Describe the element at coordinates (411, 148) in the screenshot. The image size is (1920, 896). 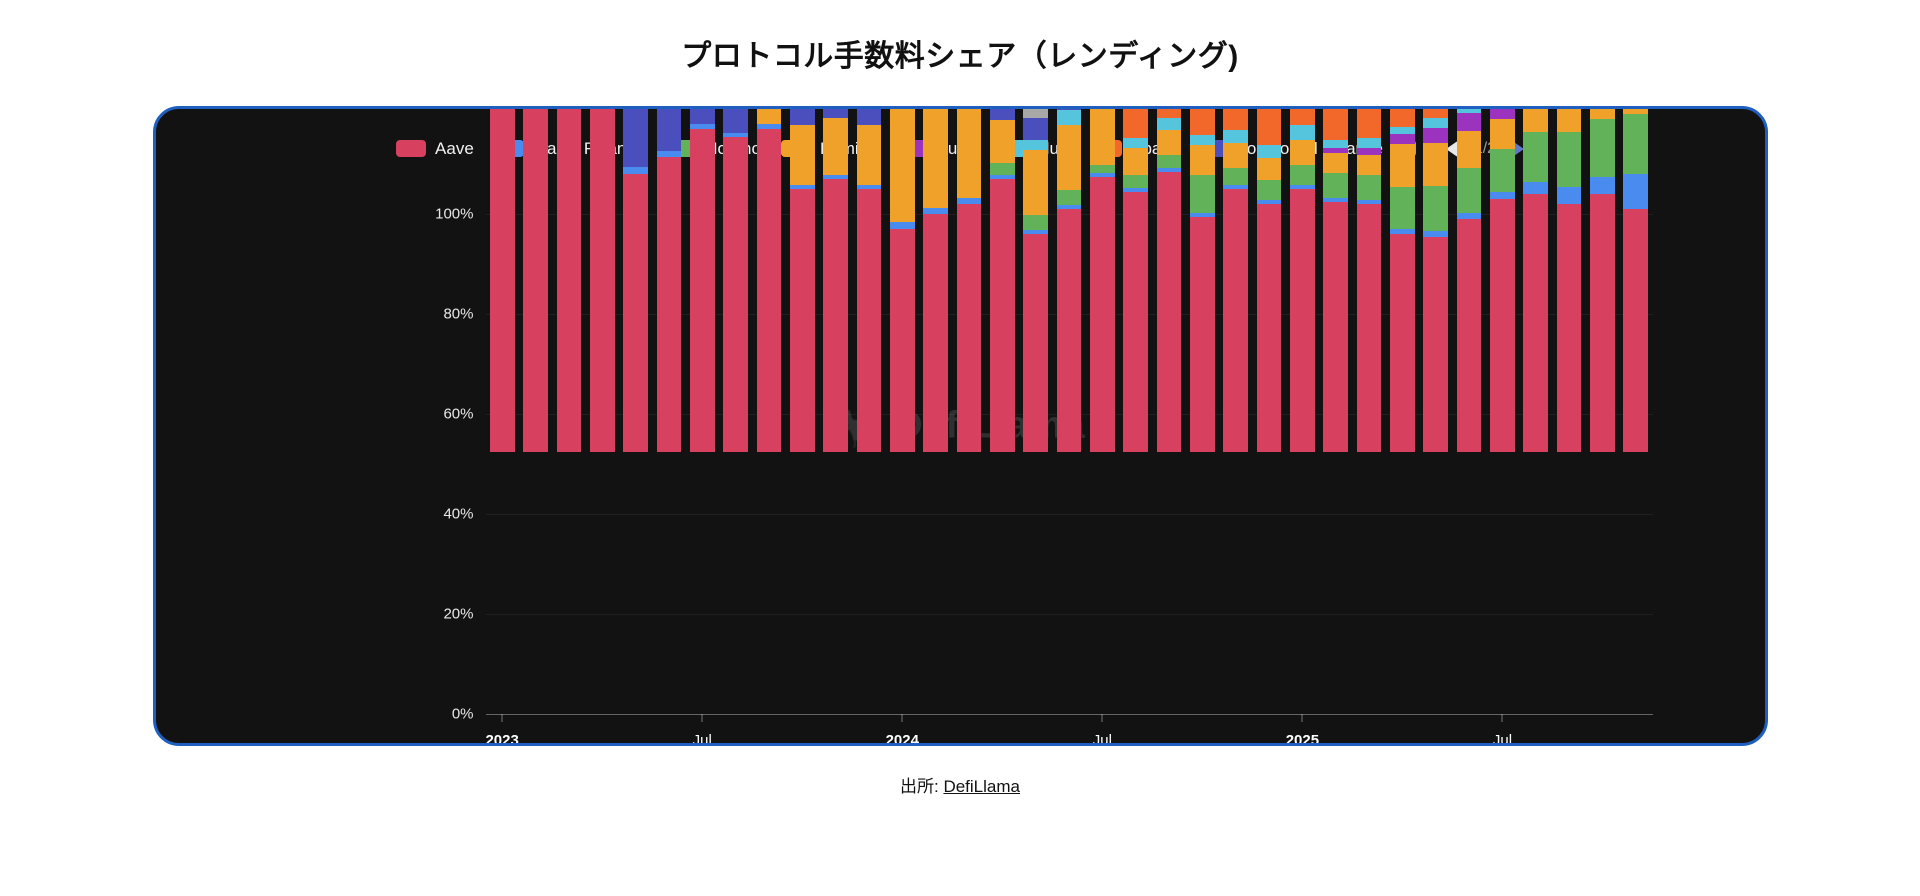
I see `legend-swatch-icon` at that location.